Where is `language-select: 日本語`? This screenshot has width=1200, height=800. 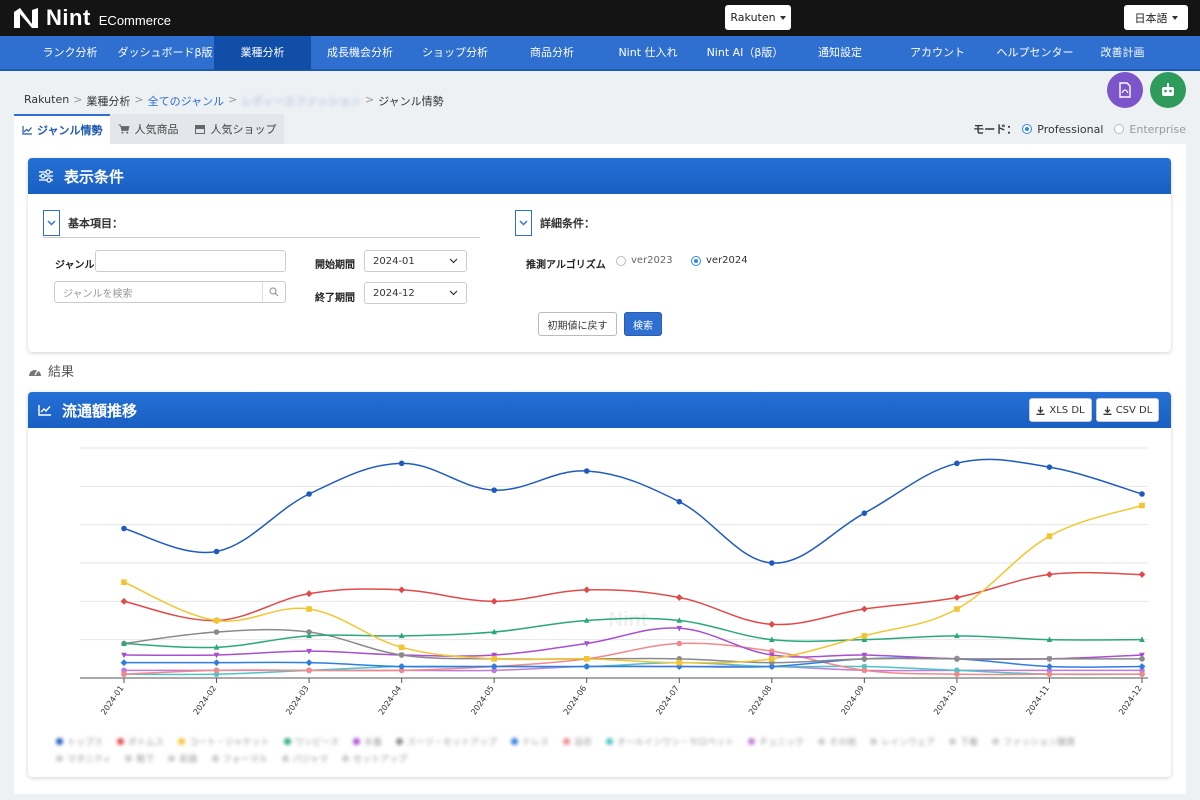 language-select: 日本語 is located at coordinates (1156, 17).